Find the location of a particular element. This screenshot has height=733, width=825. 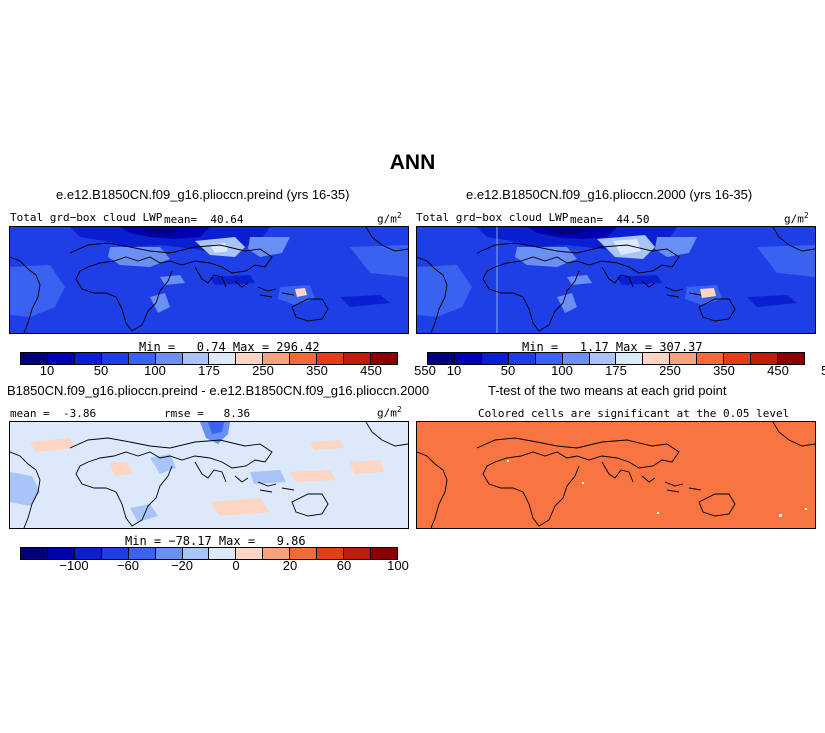

figure-title: ANN is located at coordinates (412, 162).